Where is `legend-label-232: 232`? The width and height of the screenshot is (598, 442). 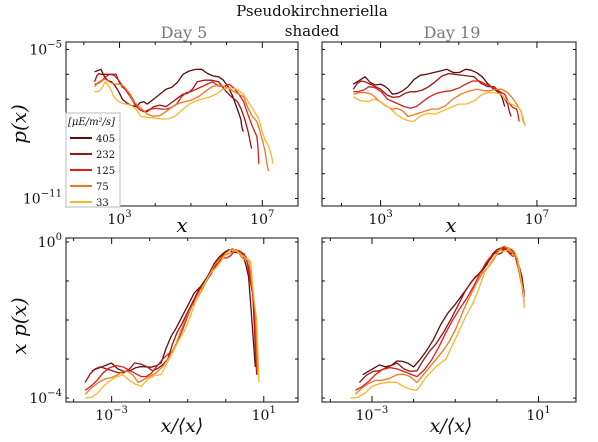
legend-label-232: 232 is located at coordinates (105, 155).